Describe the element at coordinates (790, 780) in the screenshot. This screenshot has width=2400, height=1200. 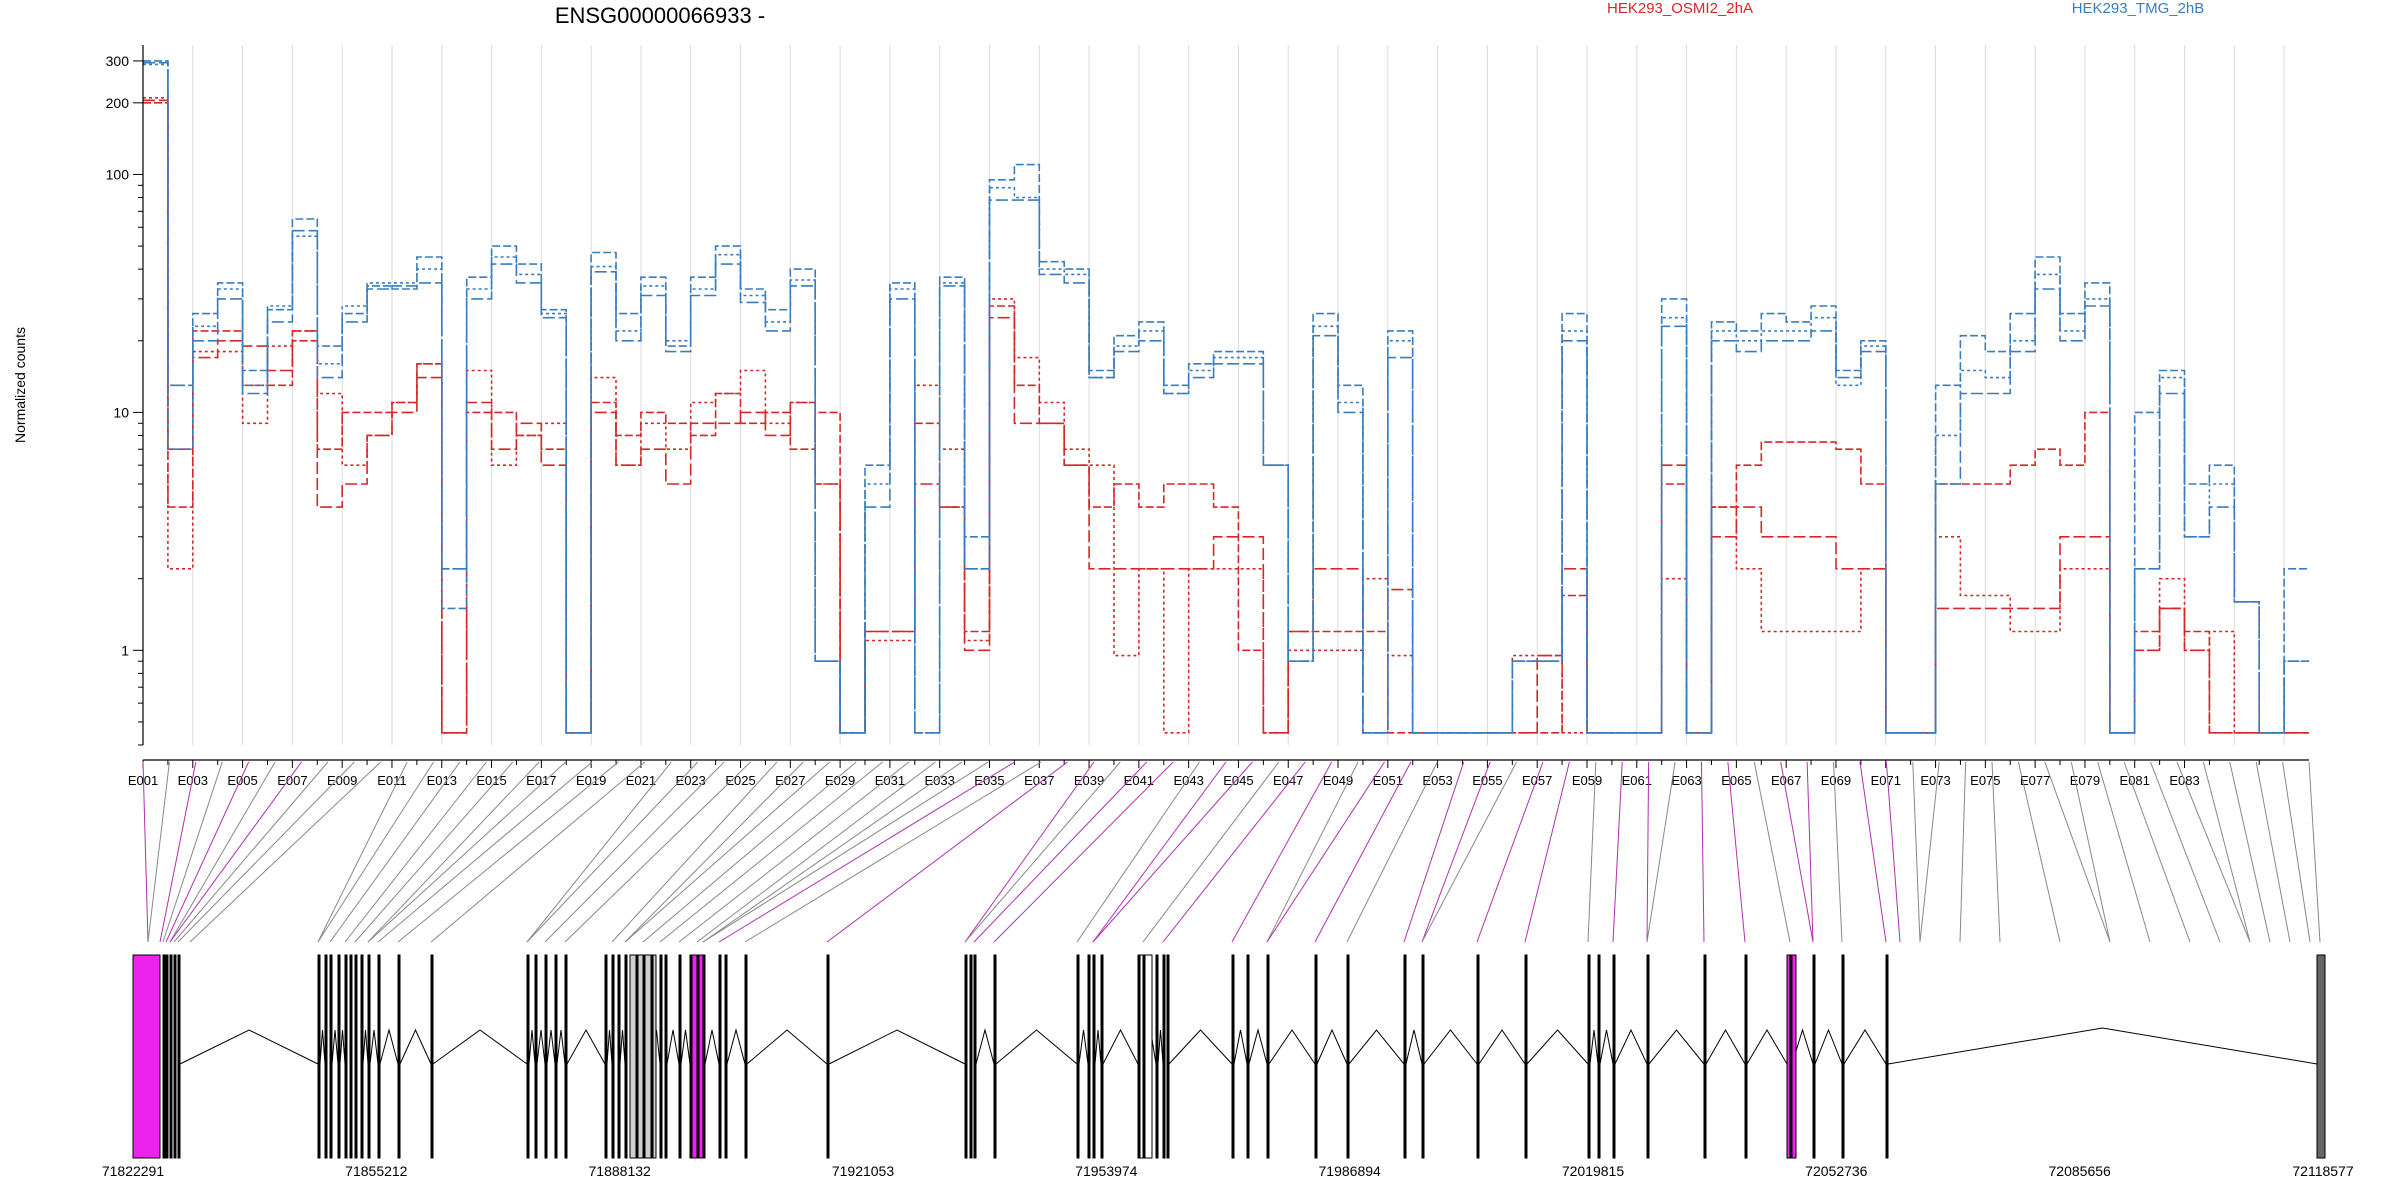
I see `x-tick-label: E027` at that location.